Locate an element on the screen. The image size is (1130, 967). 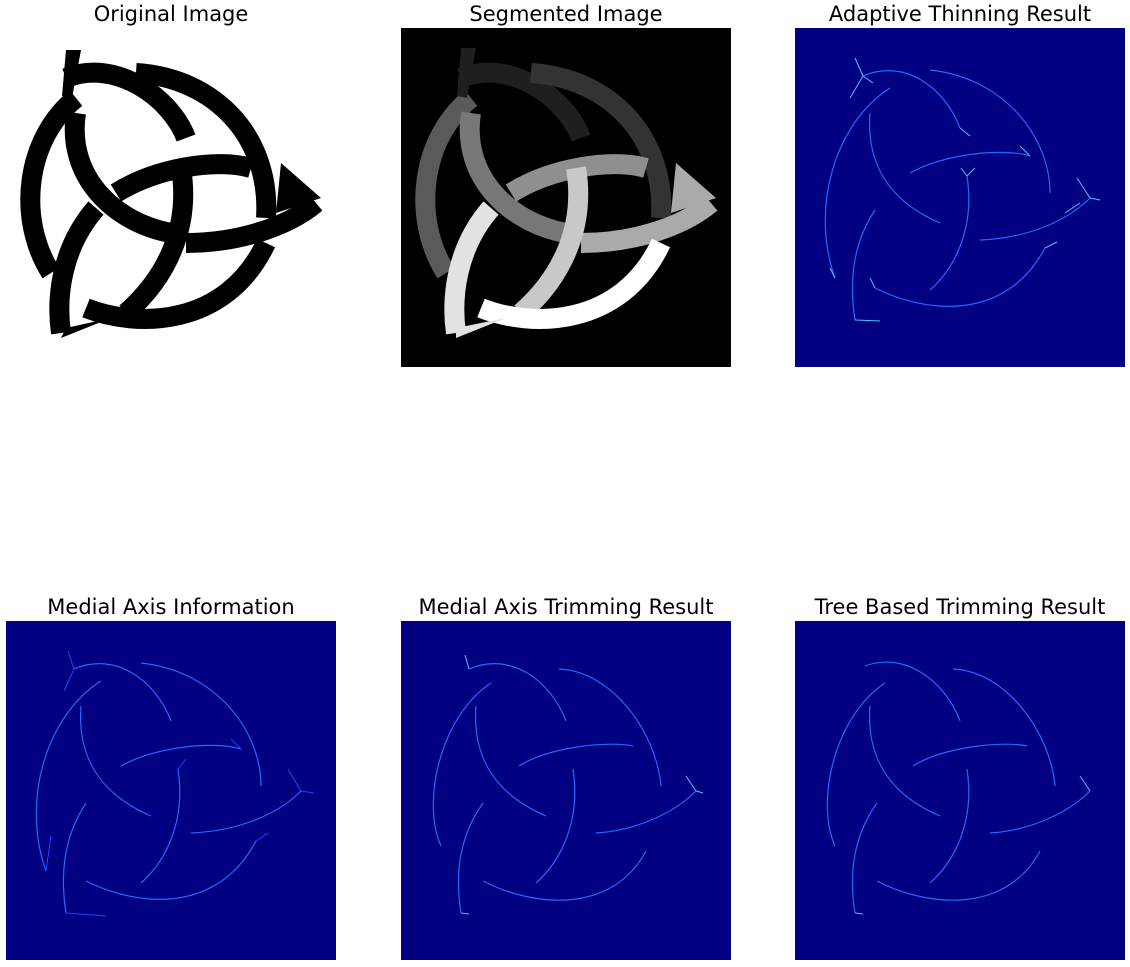
segmented-knot-graphic is located at coordinates (566, 197).